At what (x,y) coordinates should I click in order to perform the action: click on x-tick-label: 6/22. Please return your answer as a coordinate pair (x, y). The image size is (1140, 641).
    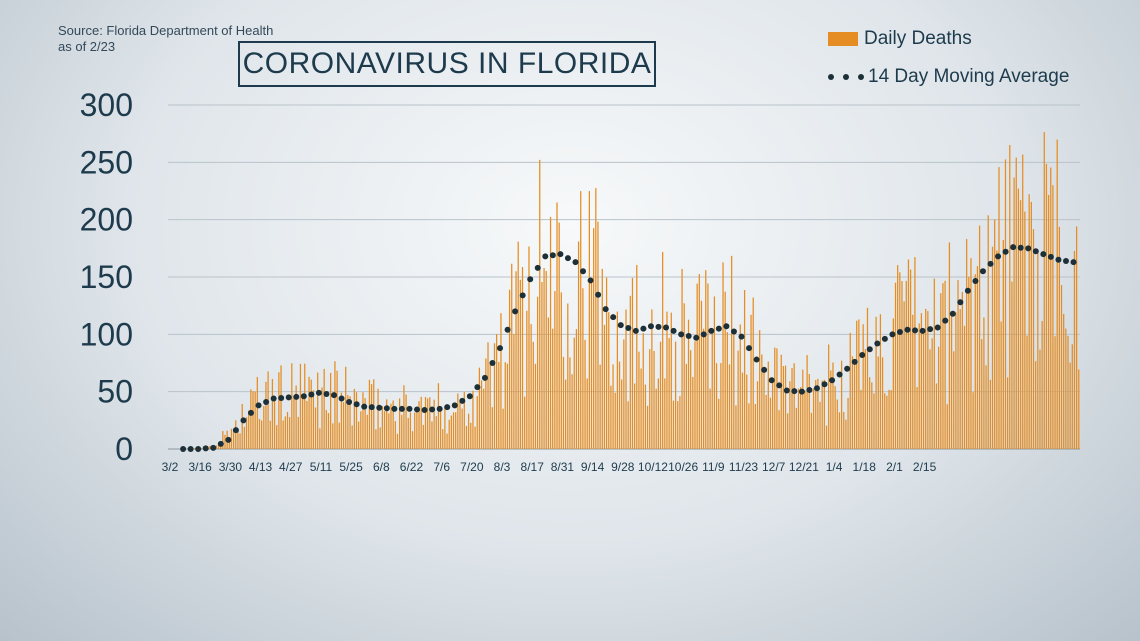
    Looking at the image, I should click on (412, 467).